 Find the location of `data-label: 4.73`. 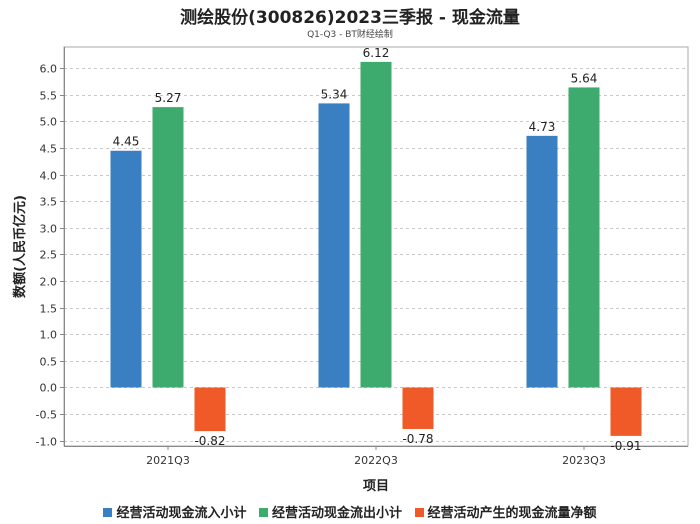

data-label: 4.73 is located at coordinates (542, 127).